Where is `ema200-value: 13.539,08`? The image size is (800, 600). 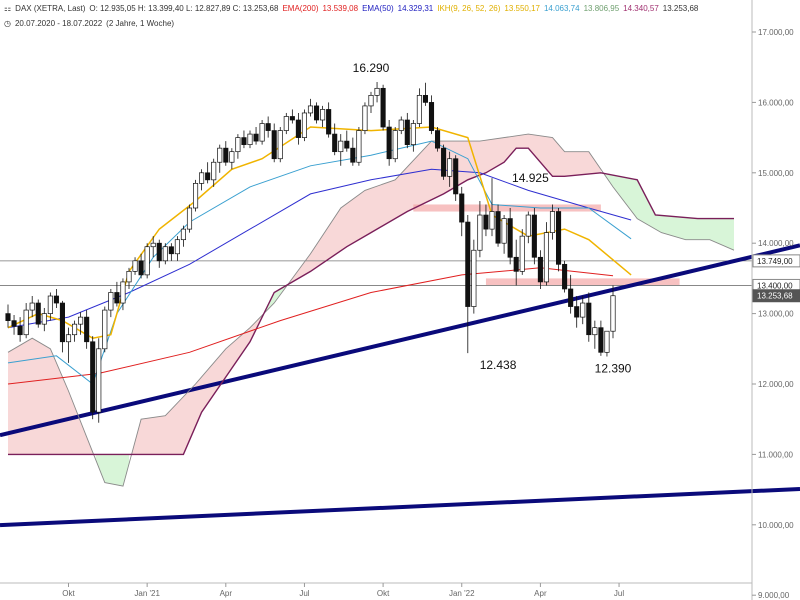 ema200-value: 13.539,08 is located at coordinates (340, 8).